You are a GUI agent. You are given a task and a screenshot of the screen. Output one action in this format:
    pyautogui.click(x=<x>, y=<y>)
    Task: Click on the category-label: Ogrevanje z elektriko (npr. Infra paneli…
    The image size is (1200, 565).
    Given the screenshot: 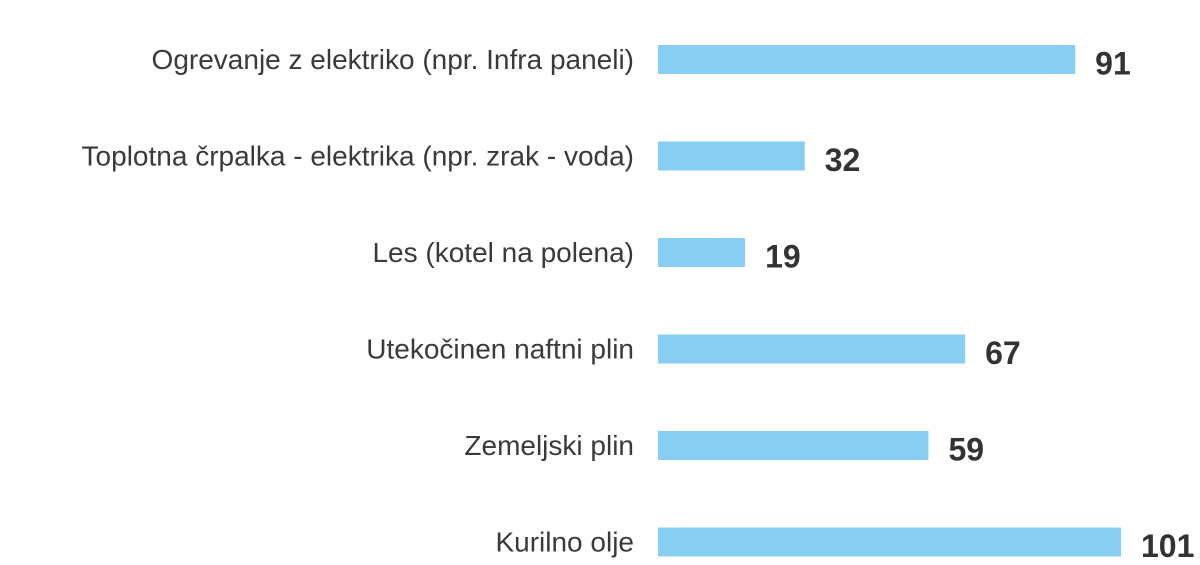 What is the action you would take?
    pyautogui.click(x=393, y=59)
    